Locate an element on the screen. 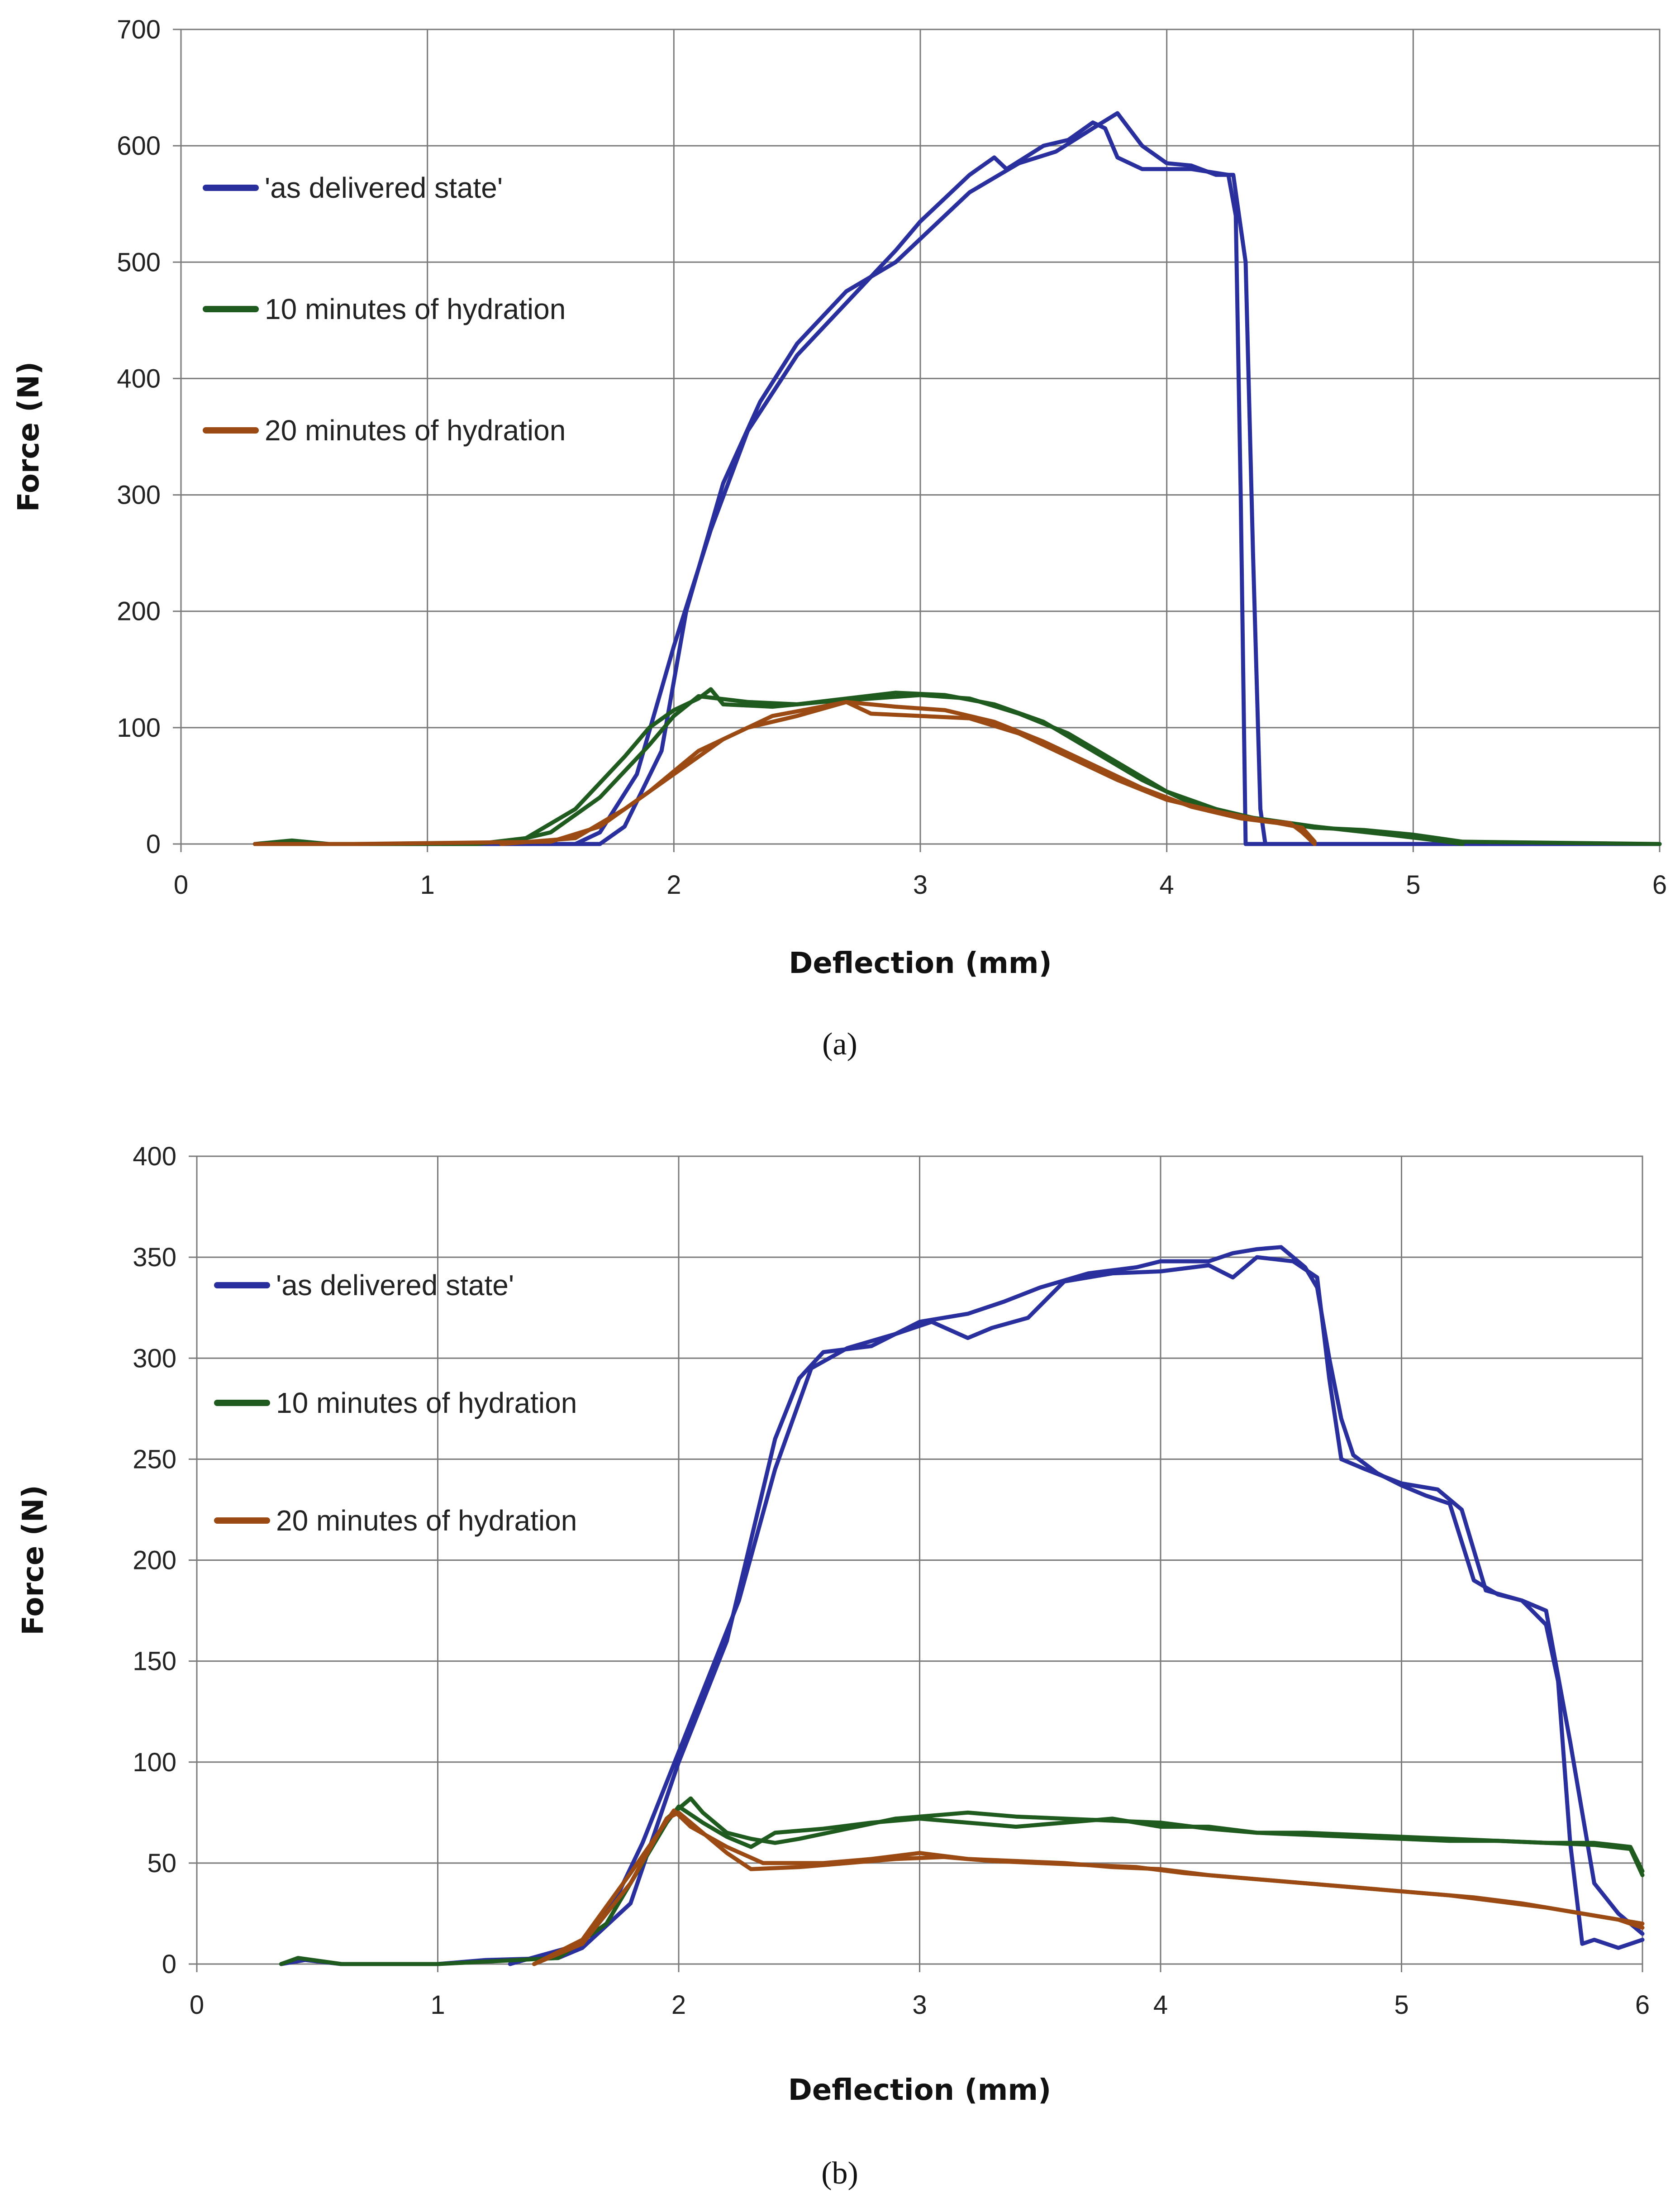 The height and width of the screenshot is (2198, 1680). y-tick-label: 350 is located at coordinates (154, 1257).